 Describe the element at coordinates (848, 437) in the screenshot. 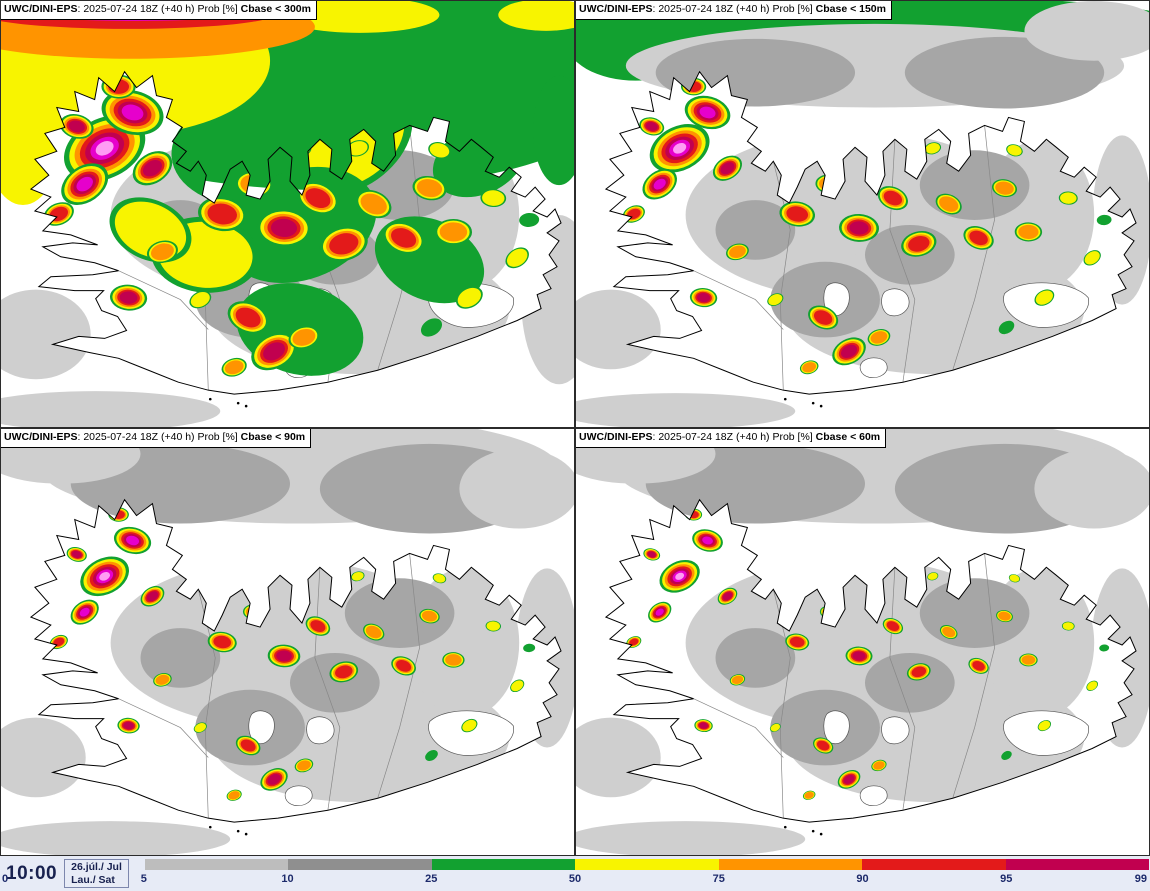

I see `threshold-label: Cbase < 60m` at that location.